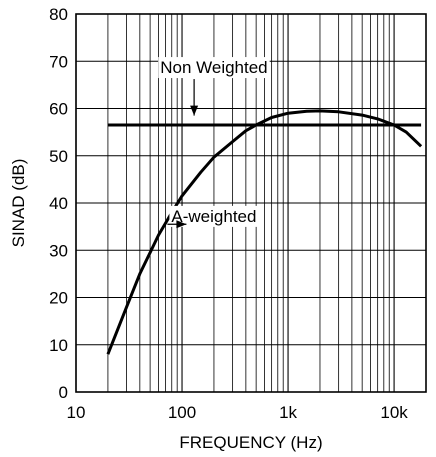 The width and height of the screenshot is (436, 457). What do you see at coordinates (58, 250) in the screenshot?
I see `y-tick-label: 30` at bounding box center [58, 250].